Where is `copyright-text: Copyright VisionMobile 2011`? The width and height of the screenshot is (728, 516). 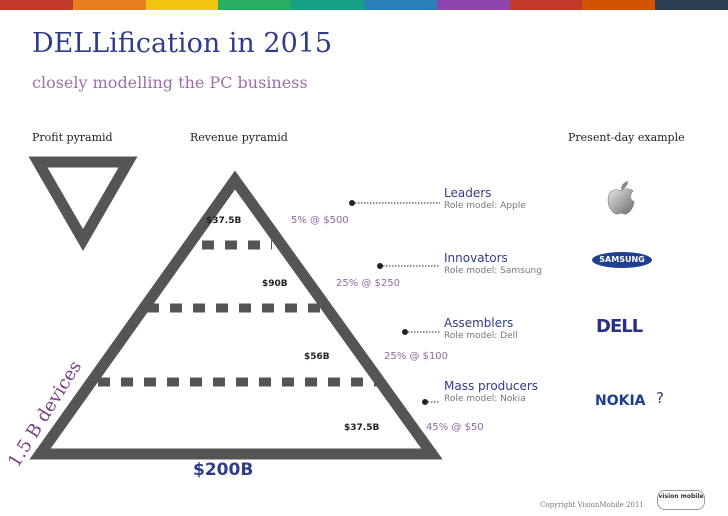 copyright-text: Copyright VisionMobile 2011 is located at coordinates (592, 505).